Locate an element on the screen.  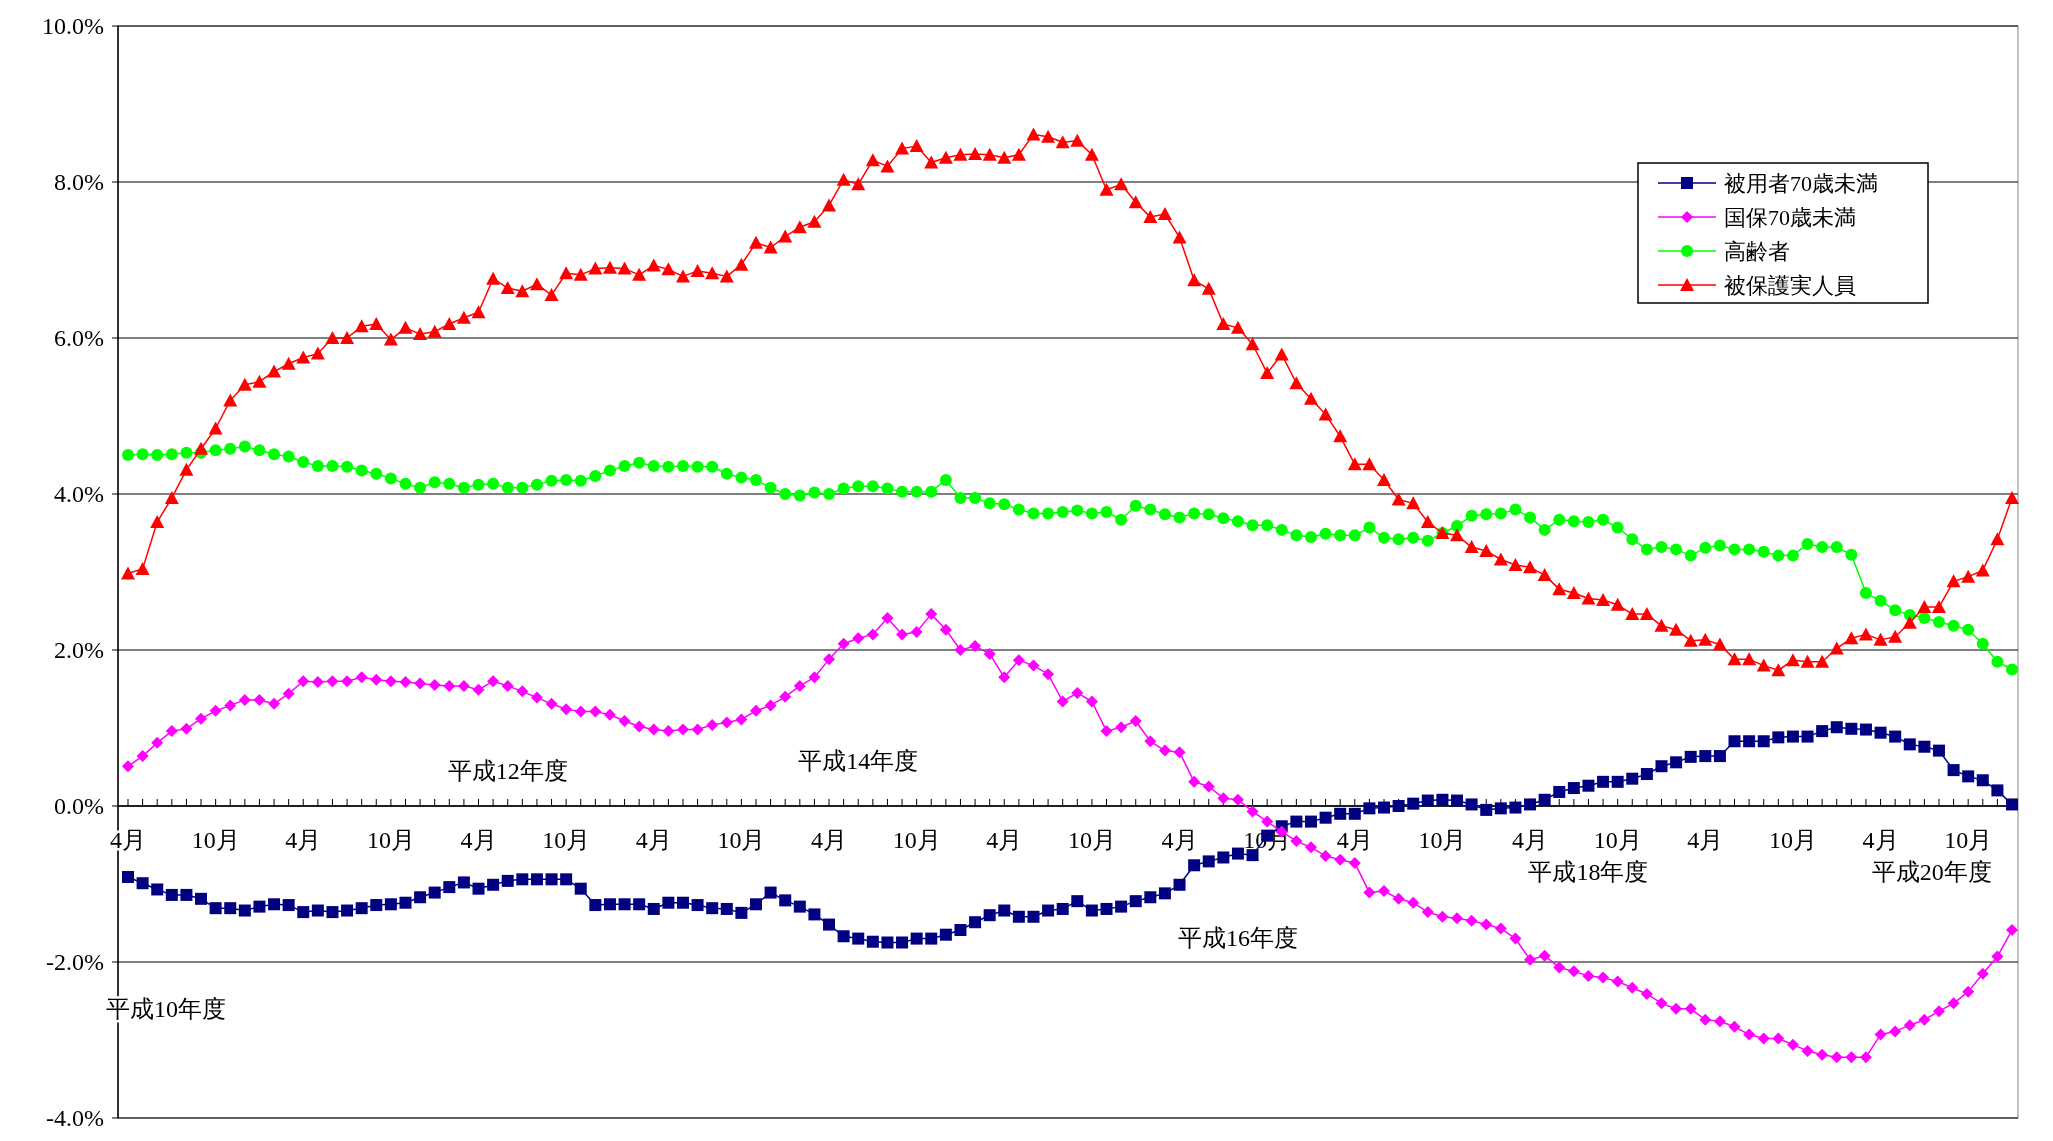
y-tick-label: 0.0% is located at coordinates (79, 806).